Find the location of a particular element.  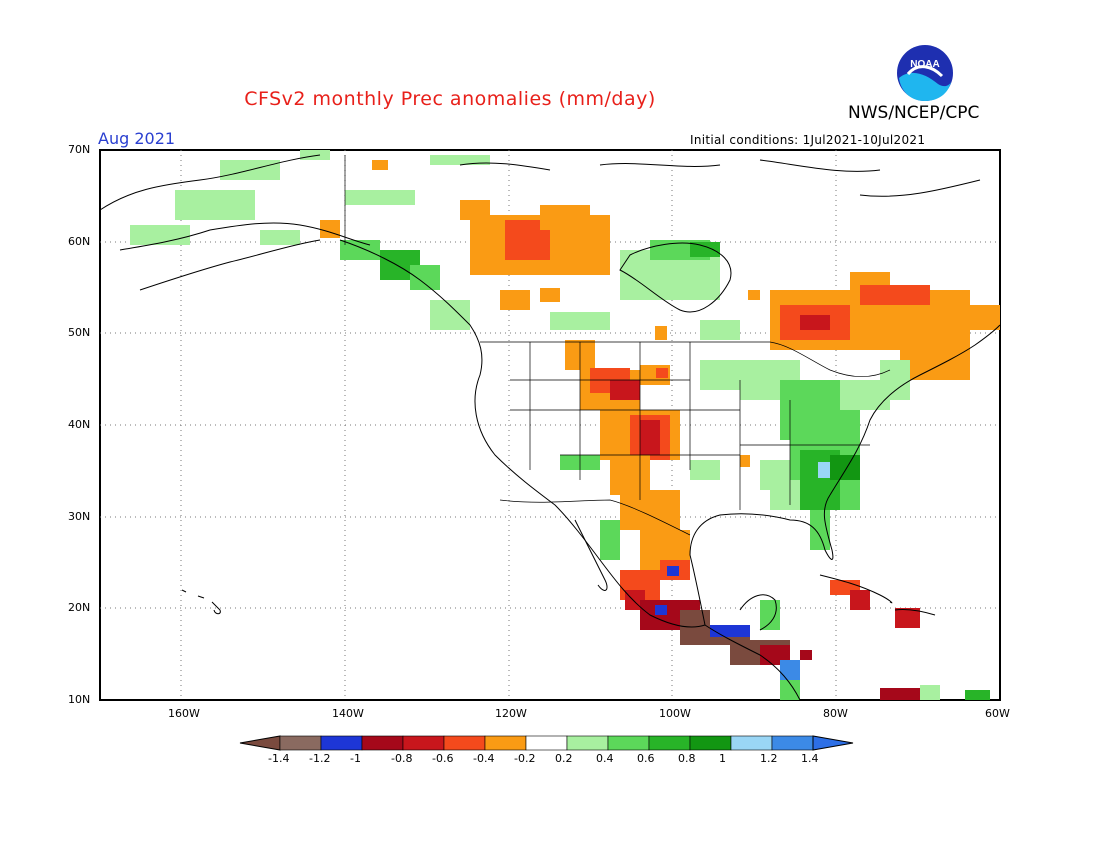

forecast-month: Aug 2021 is located at coordinates (137, 138).